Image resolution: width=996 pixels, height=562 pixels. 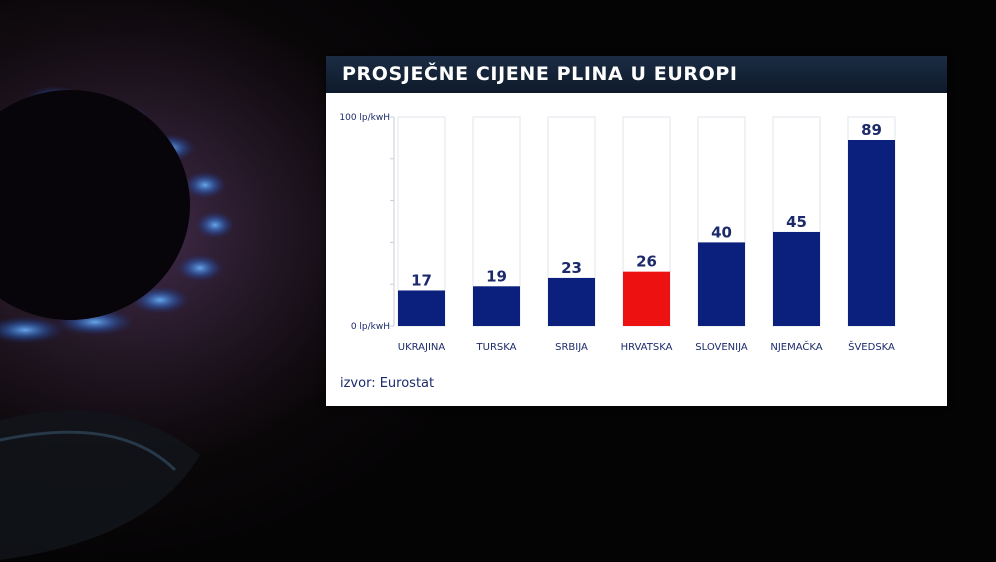 I want to click on bar-value-label: 17, so click(x=421, y=280).